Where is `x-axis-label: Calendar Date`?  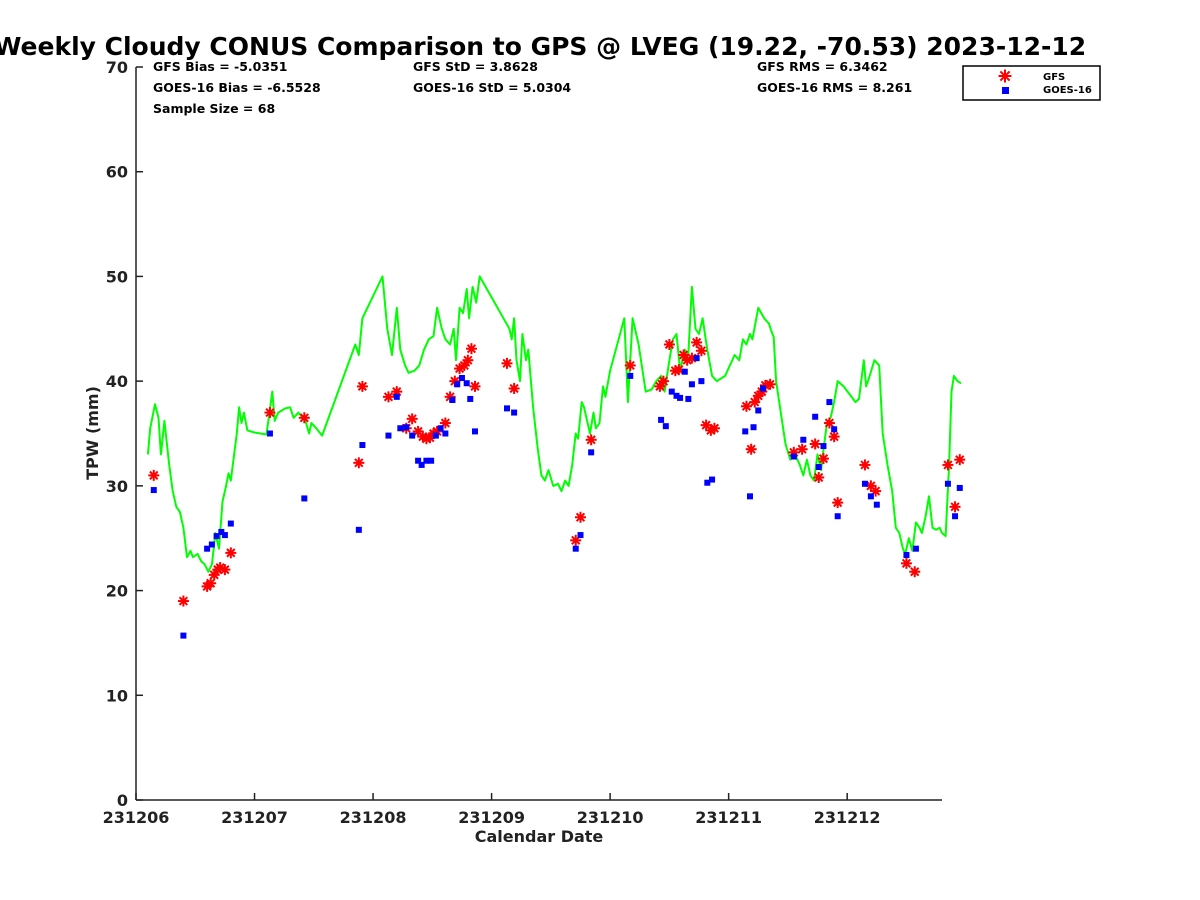 x-axis-label: Calendar Date is located at coordinates (539, 836).